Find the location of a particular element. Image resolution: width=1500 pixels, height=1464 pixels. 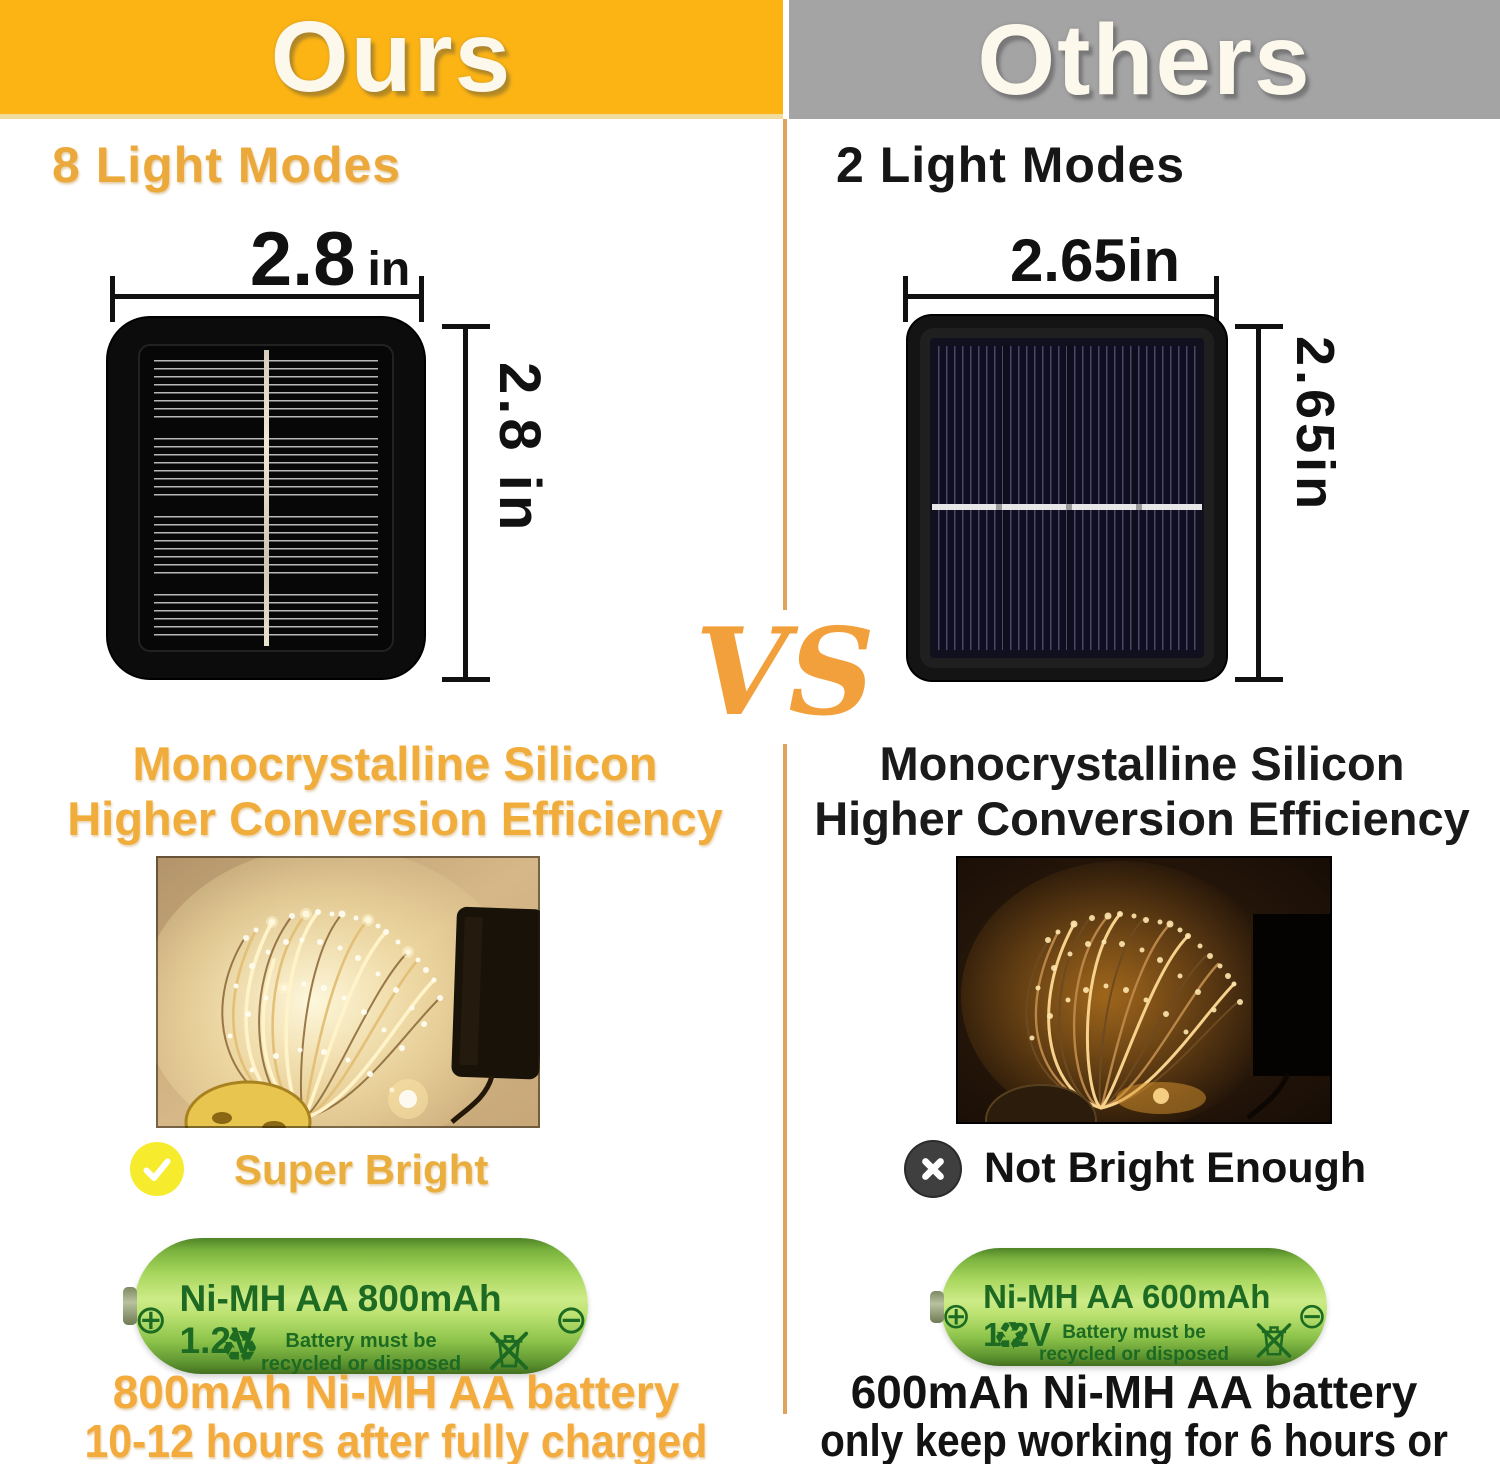

banner-others-label: Others is located at coordinates (1144, 59).